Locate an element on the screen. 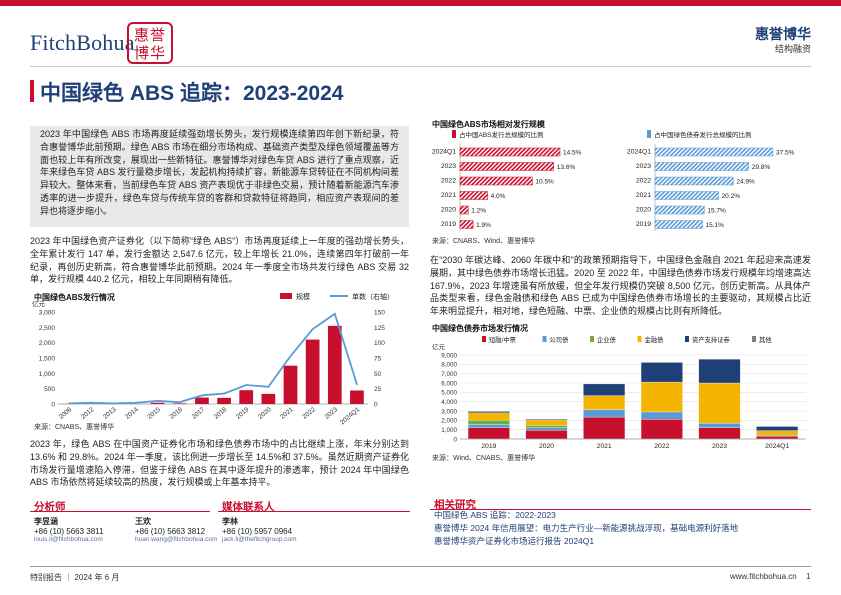 This screenshot has height=595, width=841. x-tick-label: 2024Q1 is located at coordinates (350, 416).